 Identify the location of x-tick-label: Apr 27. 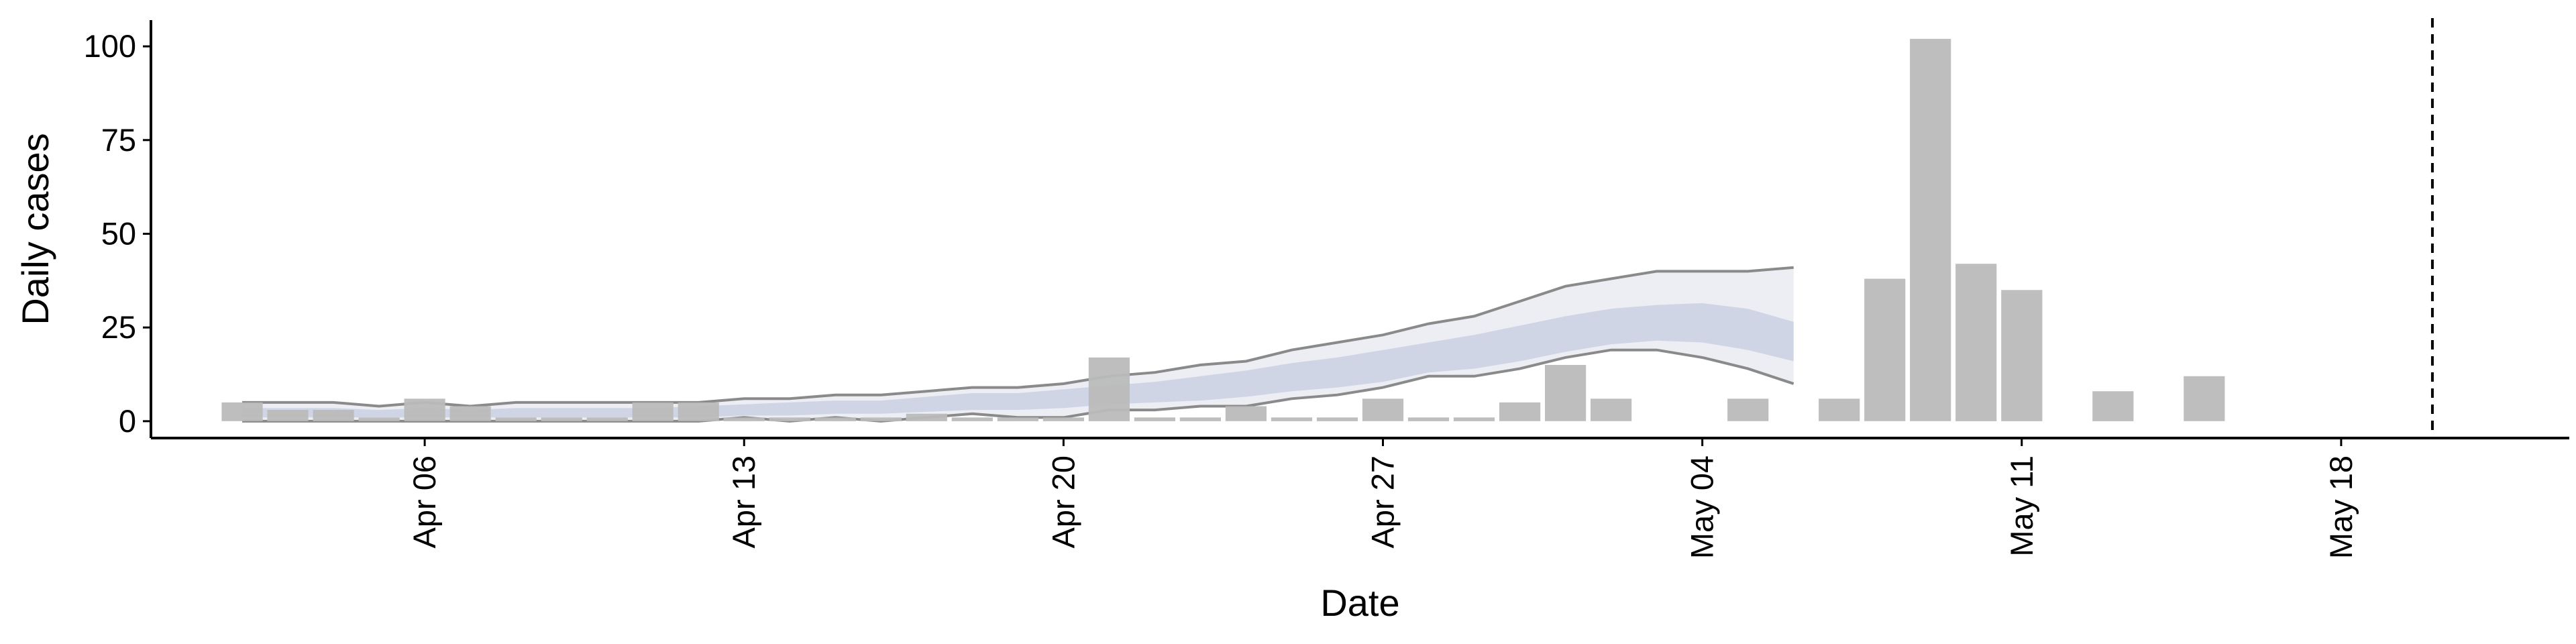
(1383, 501).